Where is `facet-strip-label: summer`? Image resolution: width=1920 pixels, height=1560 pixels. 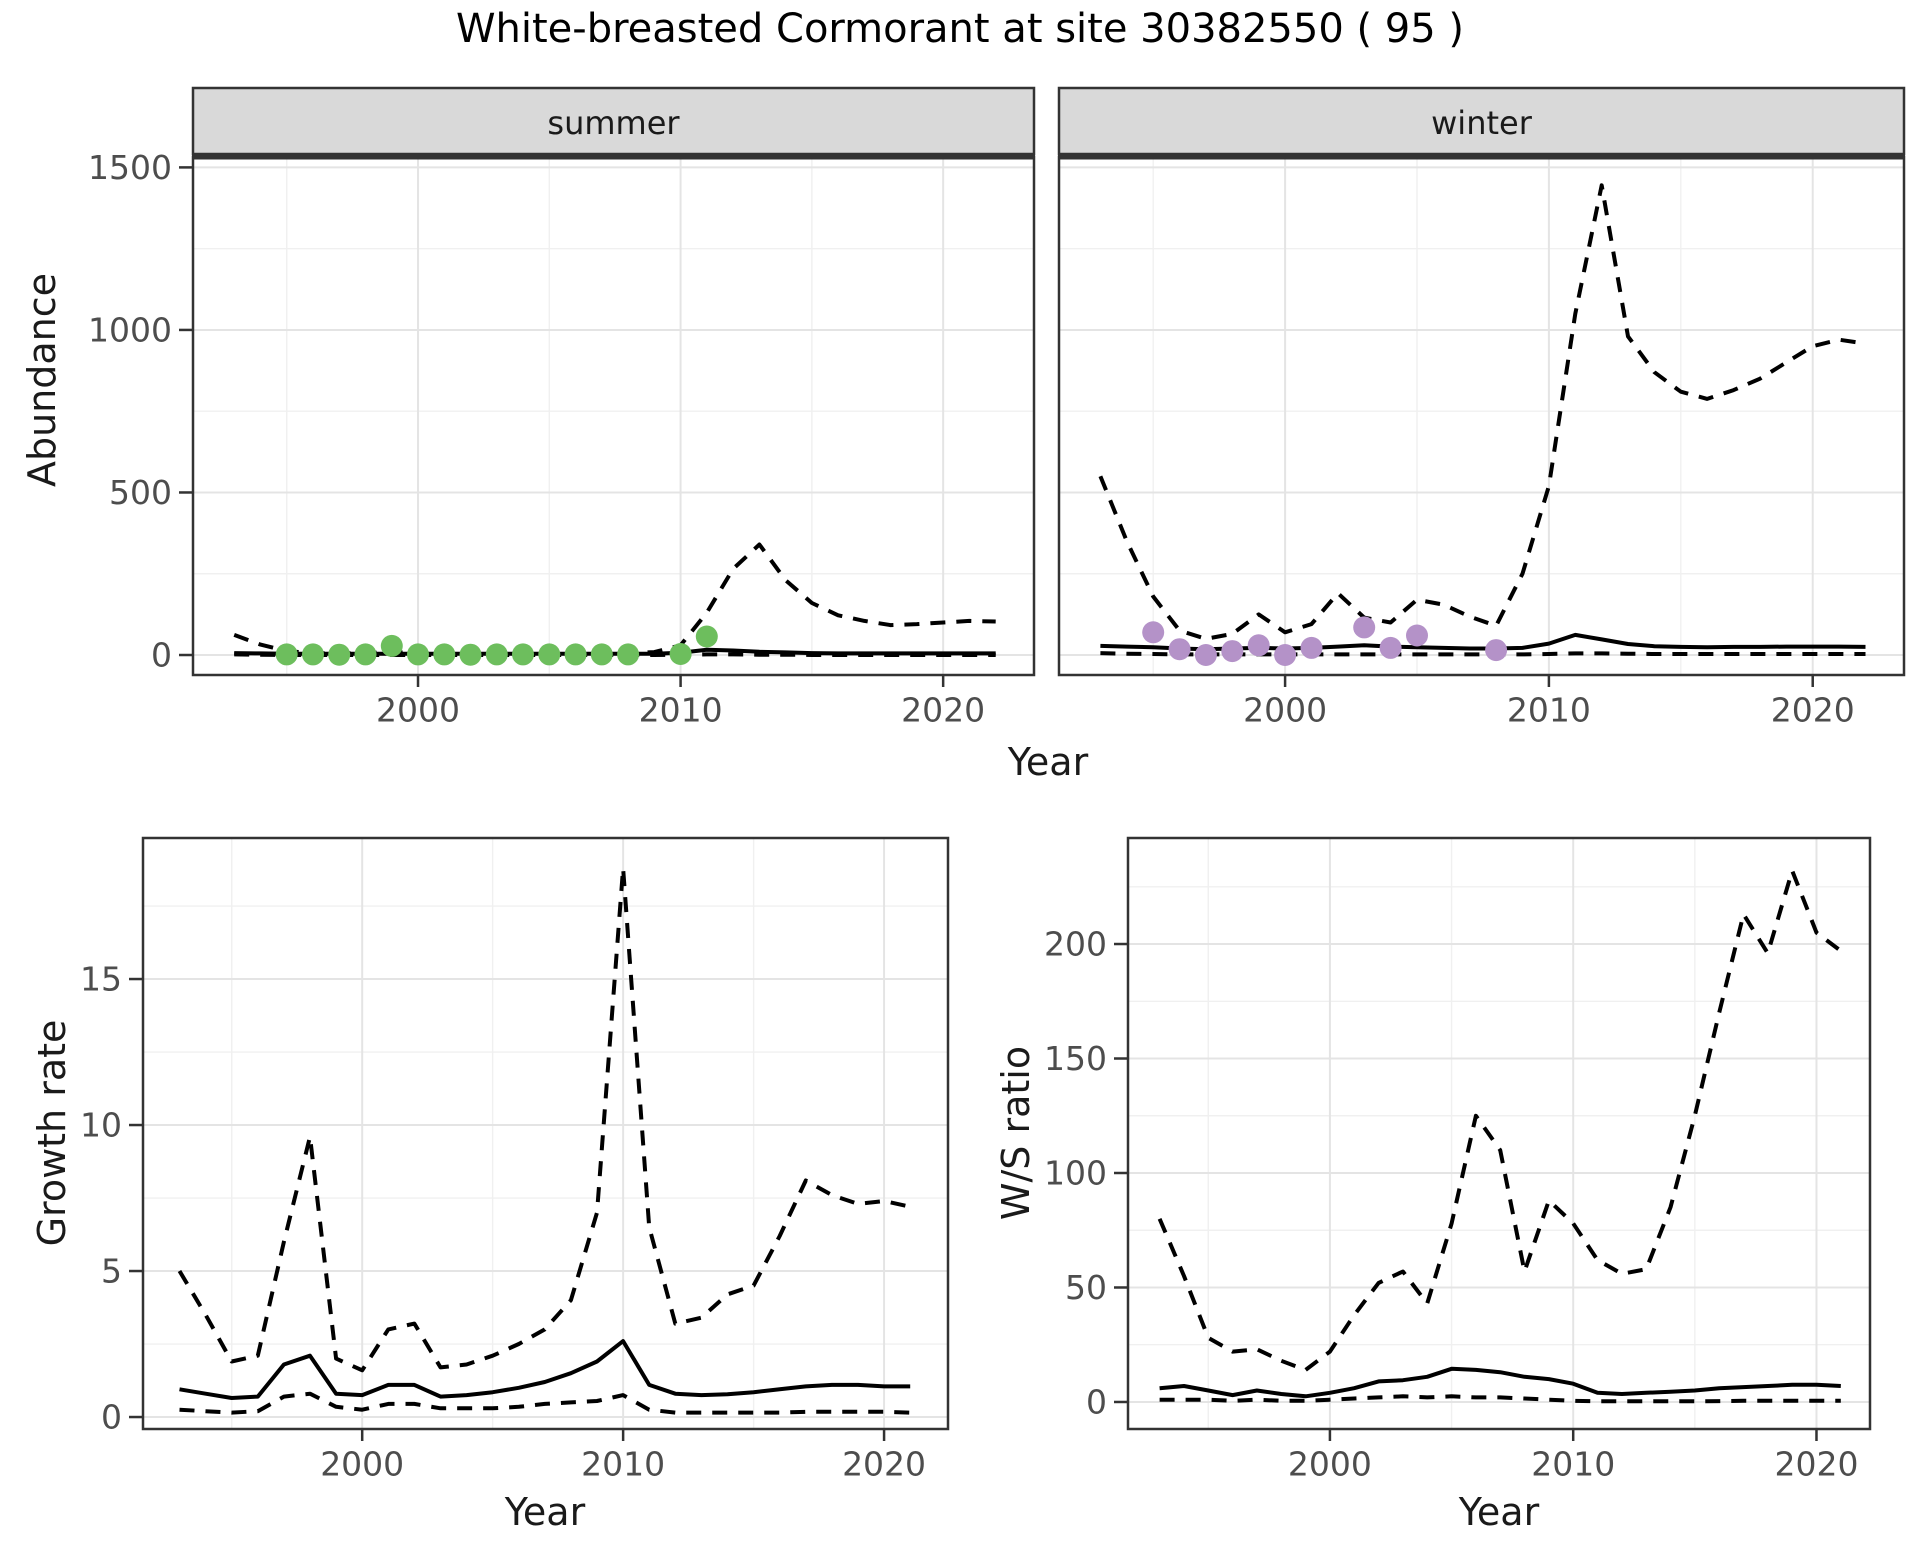
facet-strip-label: summer is located at coordinates (613, 123).